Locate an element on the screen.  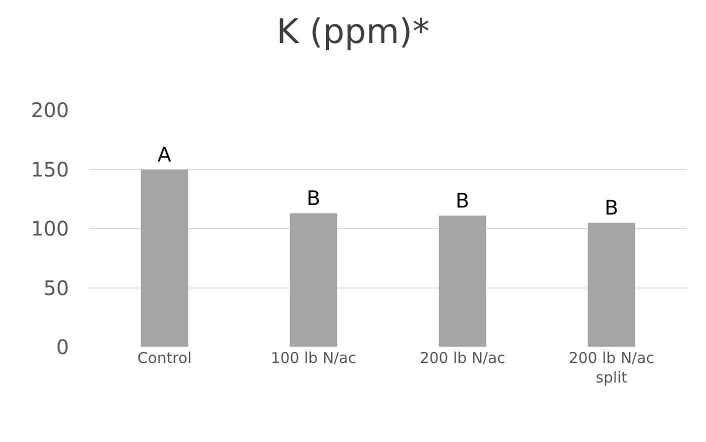
chart-title: K (ppm)* is located at coordinates (353, 32).